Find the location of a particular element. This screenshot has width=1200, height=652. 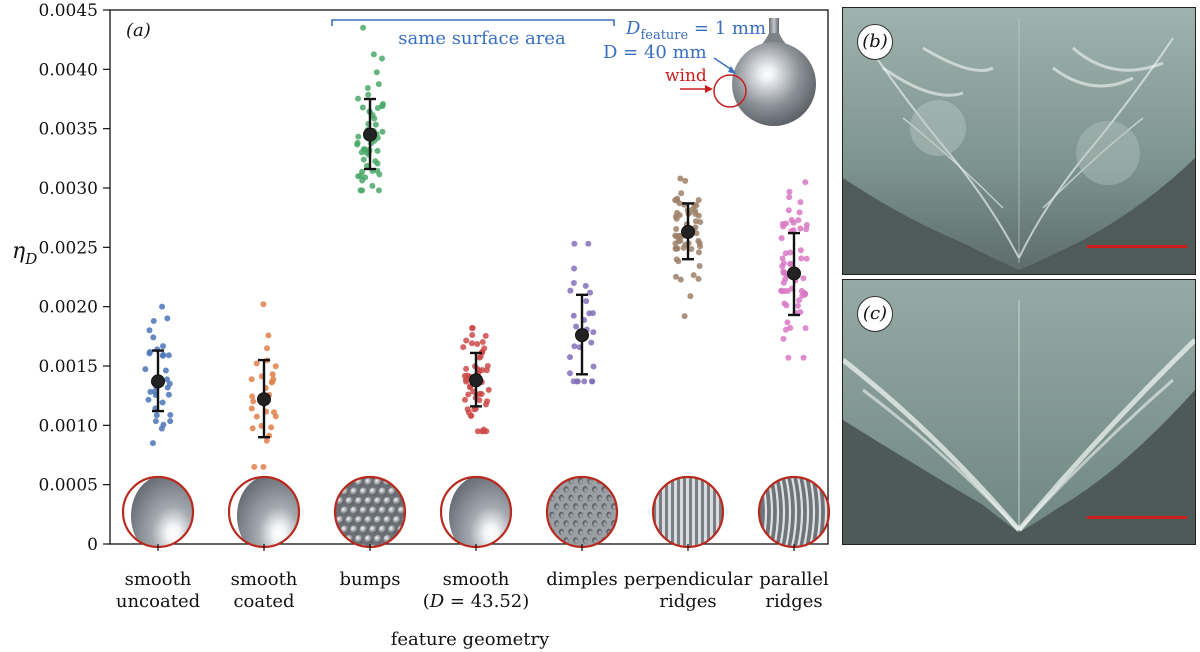

inset-vridges is located at coordinates (688, 512).